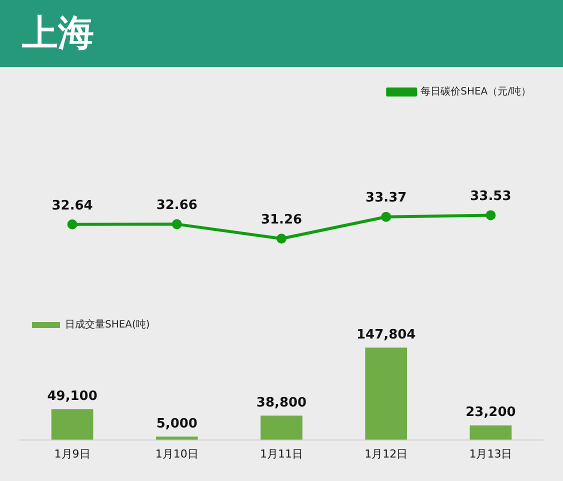  What do you see at coordinates (281, 402) in the screenshot?
I see `data-label: 38,800` at bounding box center [281, 402].